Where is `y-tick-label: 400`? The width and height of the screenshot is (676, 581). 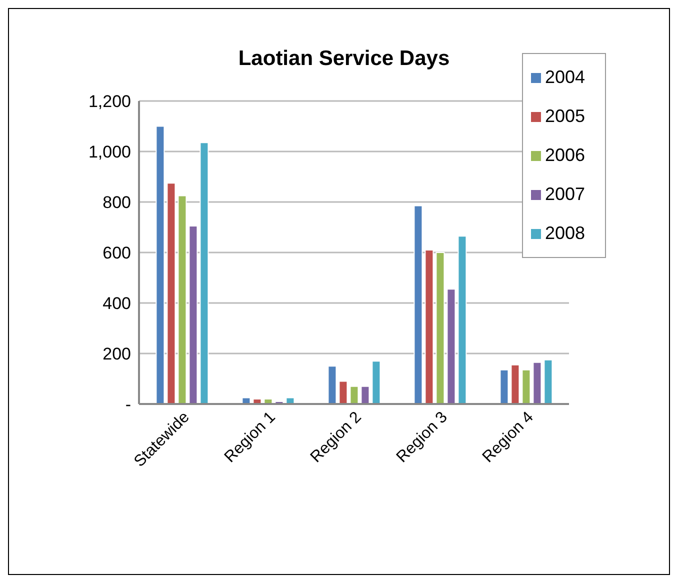
y-tick-label: 400 is located at coordinates (116, 304).